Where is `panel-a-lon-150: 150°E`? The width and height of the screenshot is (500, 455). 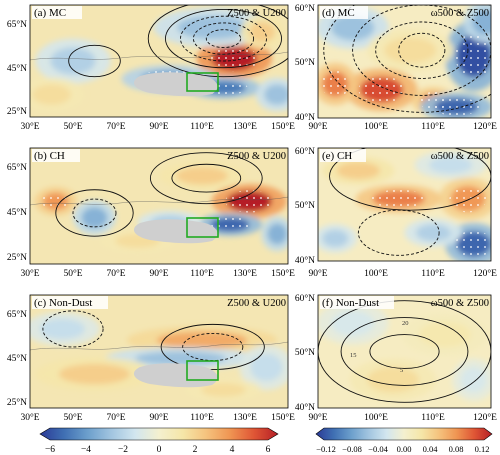
panel-a-lon-150: 150°E is located at coordinates (283, 126).